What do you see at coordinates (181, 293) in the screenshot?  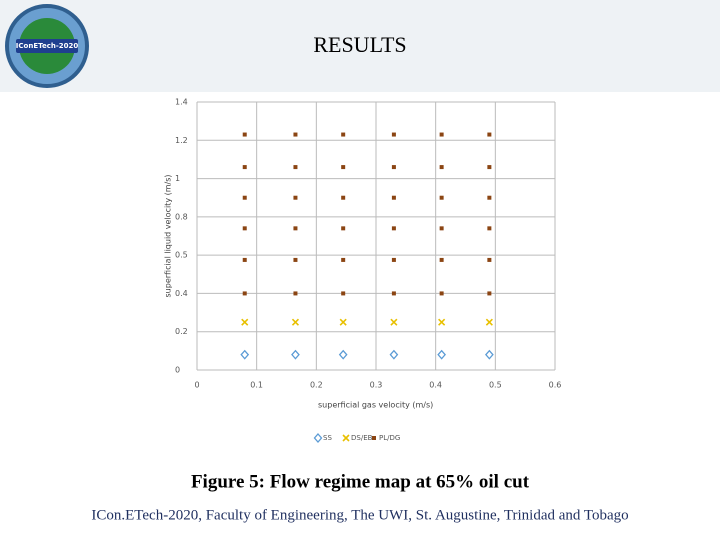 I see `y-tick-label: 0.4` at bounding box center [181, 293].